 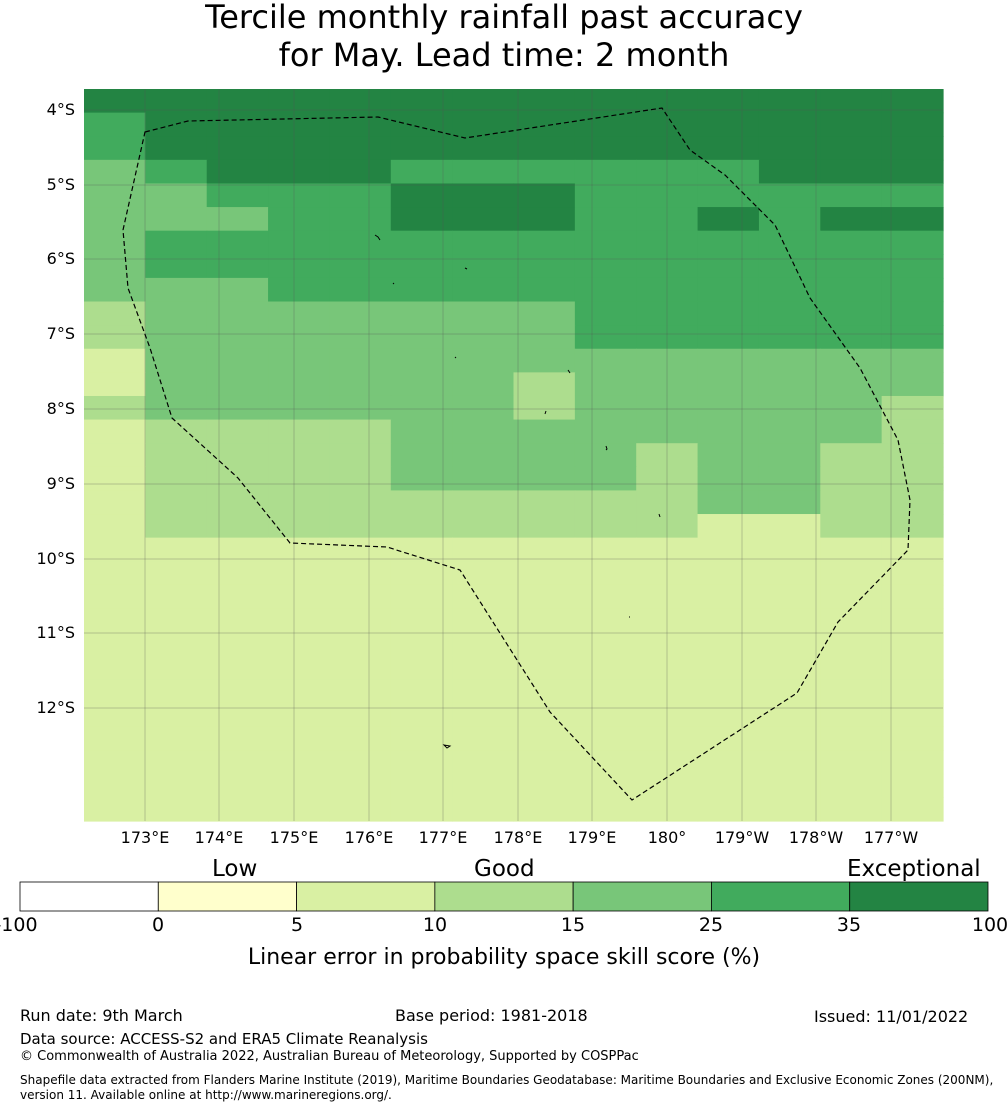 What do you see at coordinates (235, 869) in the screenshot?
I see `category-low: Low` at bounding box center [235, 869].